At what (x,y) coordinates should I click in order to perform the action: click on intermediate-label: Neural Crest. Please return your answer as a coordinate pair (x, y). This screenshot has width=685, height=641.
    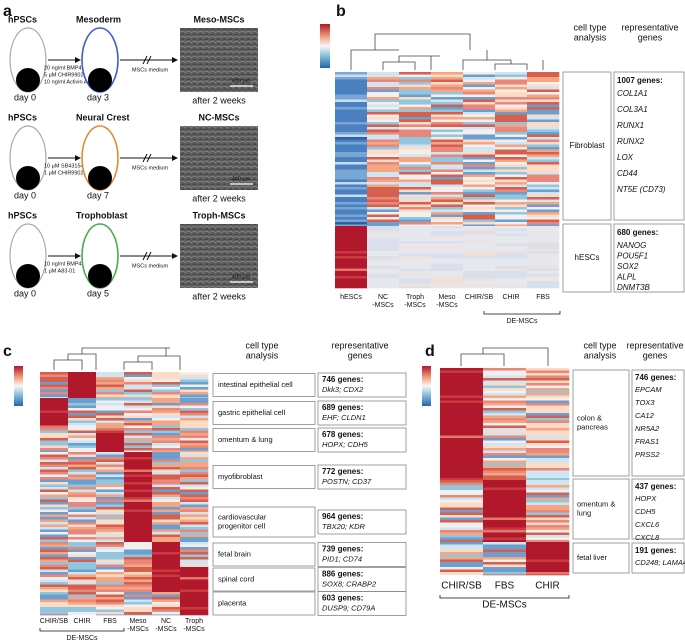
    Looking at the image, I should click on (103, 117).